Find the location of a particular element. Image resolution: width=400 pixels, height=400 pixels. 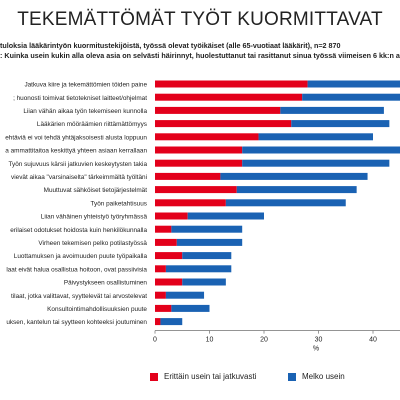

legend-item-blue: Melko usein is located at coordinates (316, 376).